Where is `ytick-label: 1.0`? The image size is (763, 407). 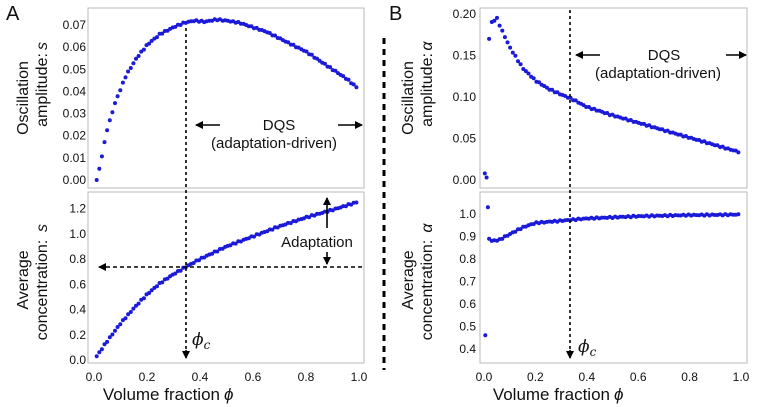 ytick-label: 1.0 is located at coordinates (77, 234).